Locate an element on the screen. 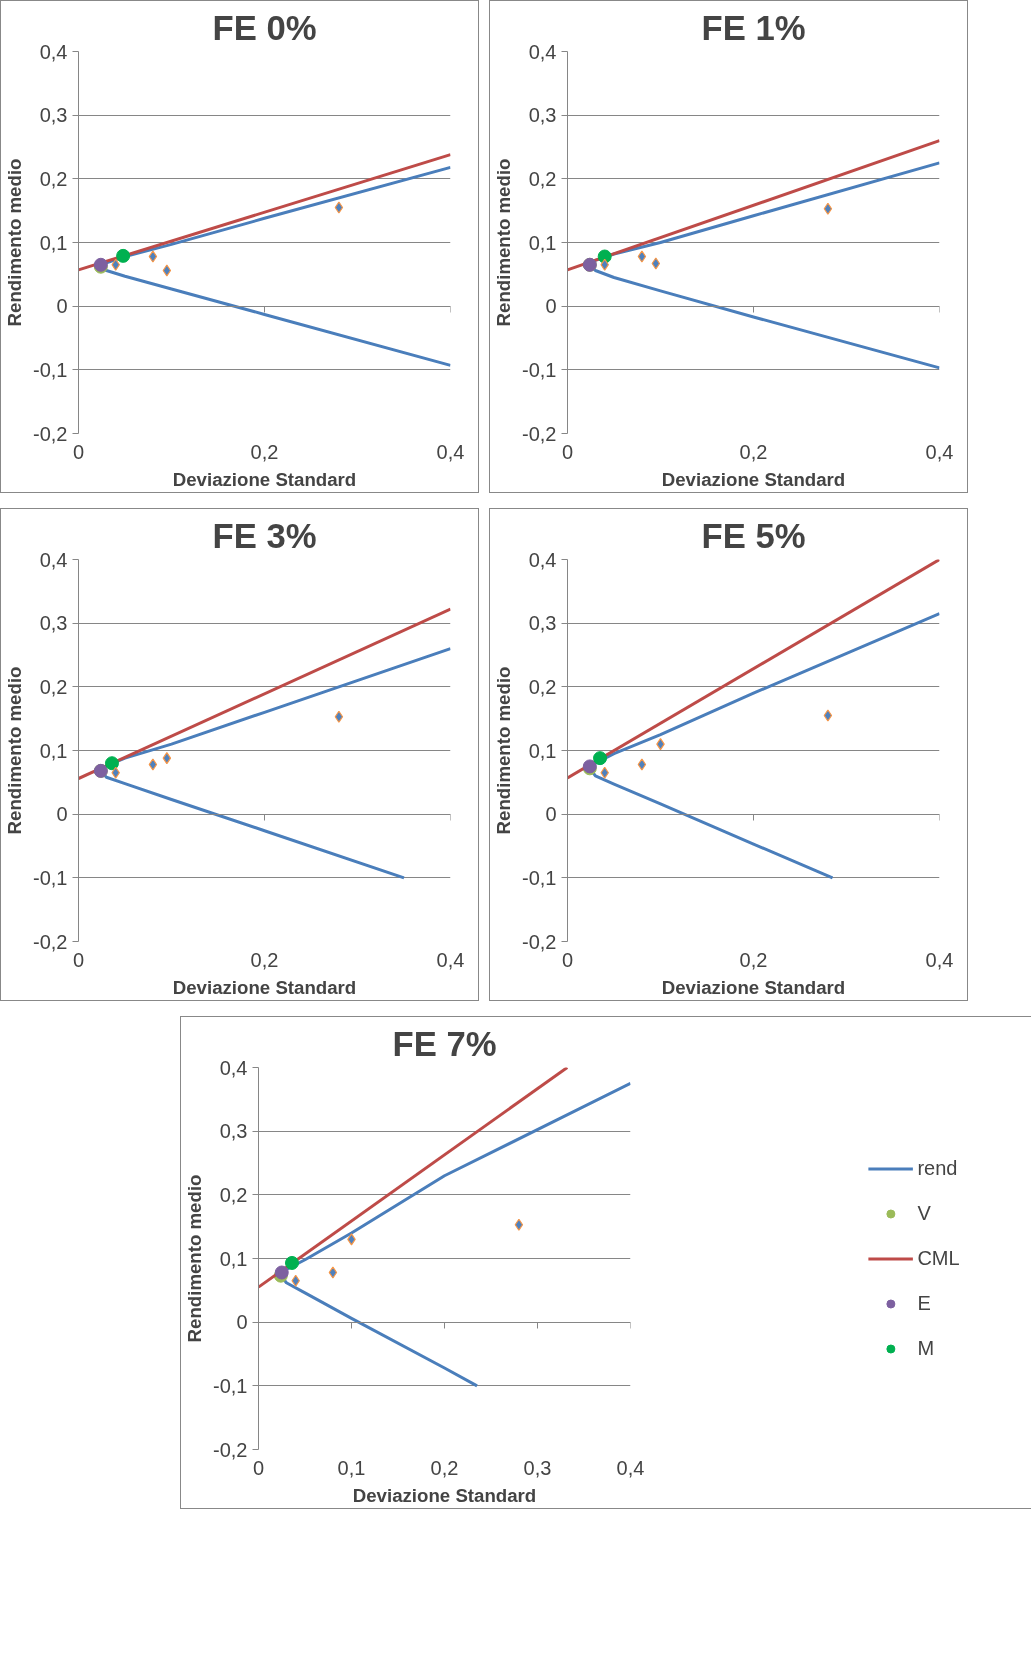  legend-label: CML is located at coordinates (938, 1258).